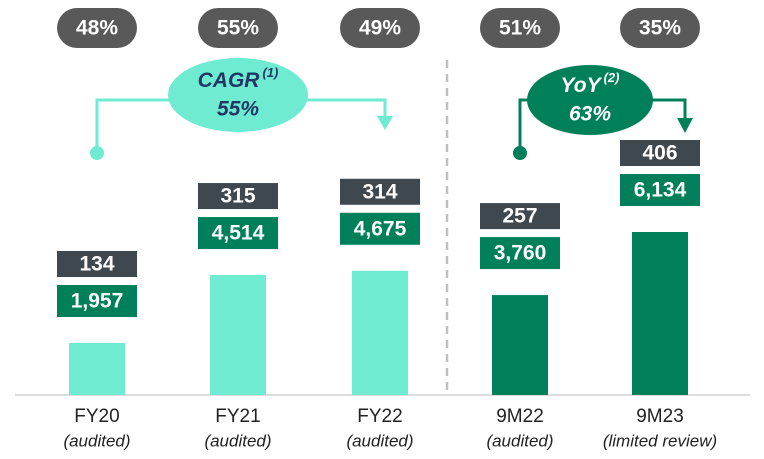 The image size is (764, 459). I want to click on count-label: 406, so click(659, 153).